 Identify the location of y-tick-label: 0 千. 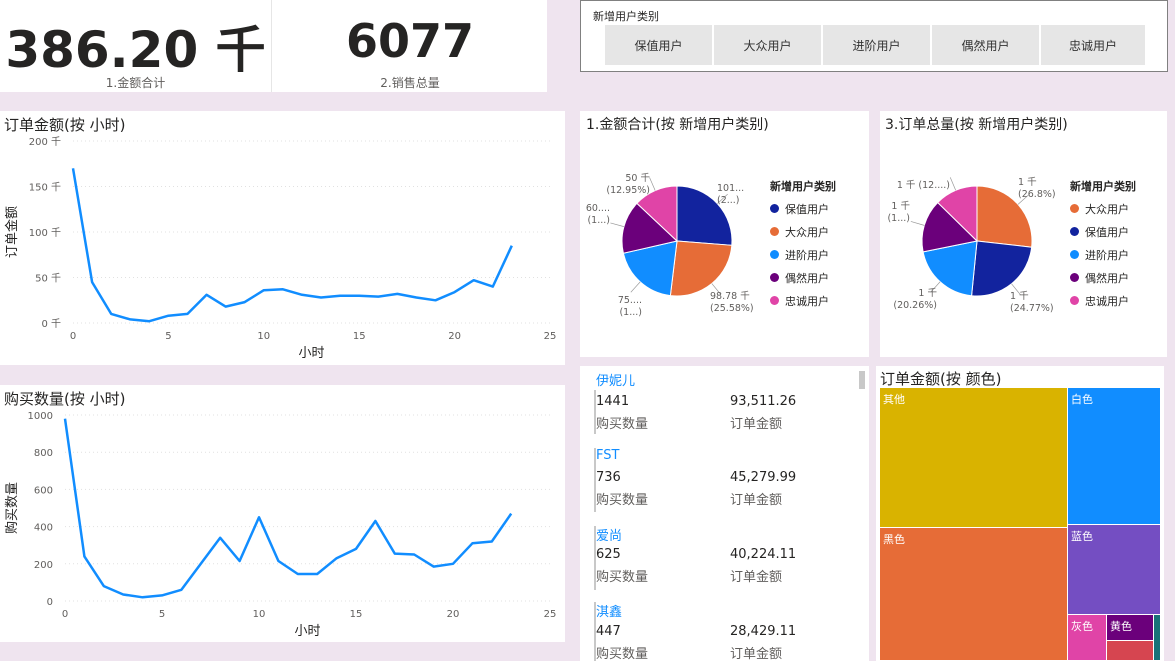
(51, 324).